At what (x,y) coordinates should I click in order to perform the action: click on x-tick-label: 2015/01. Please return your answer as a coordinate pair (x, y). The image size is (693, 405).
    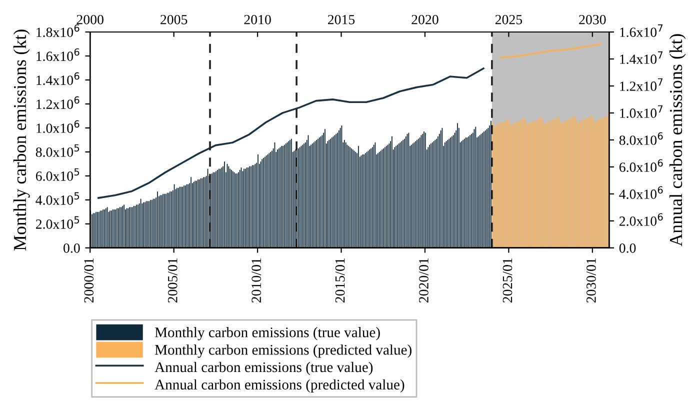
    Looking at the image, I should click on (340, 280).